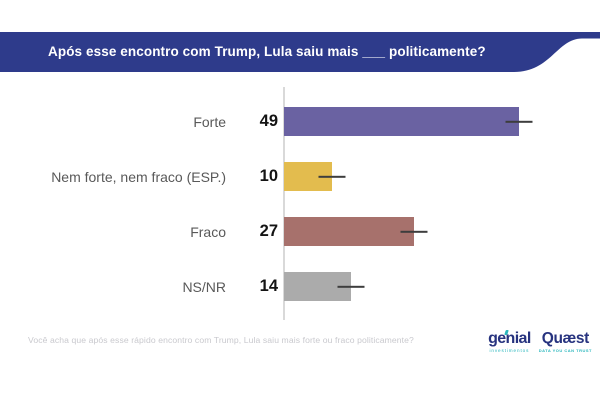 The height and width of the screenshot is (400, 600). I want to click on category-label: NS/NR, so click(204, 286).